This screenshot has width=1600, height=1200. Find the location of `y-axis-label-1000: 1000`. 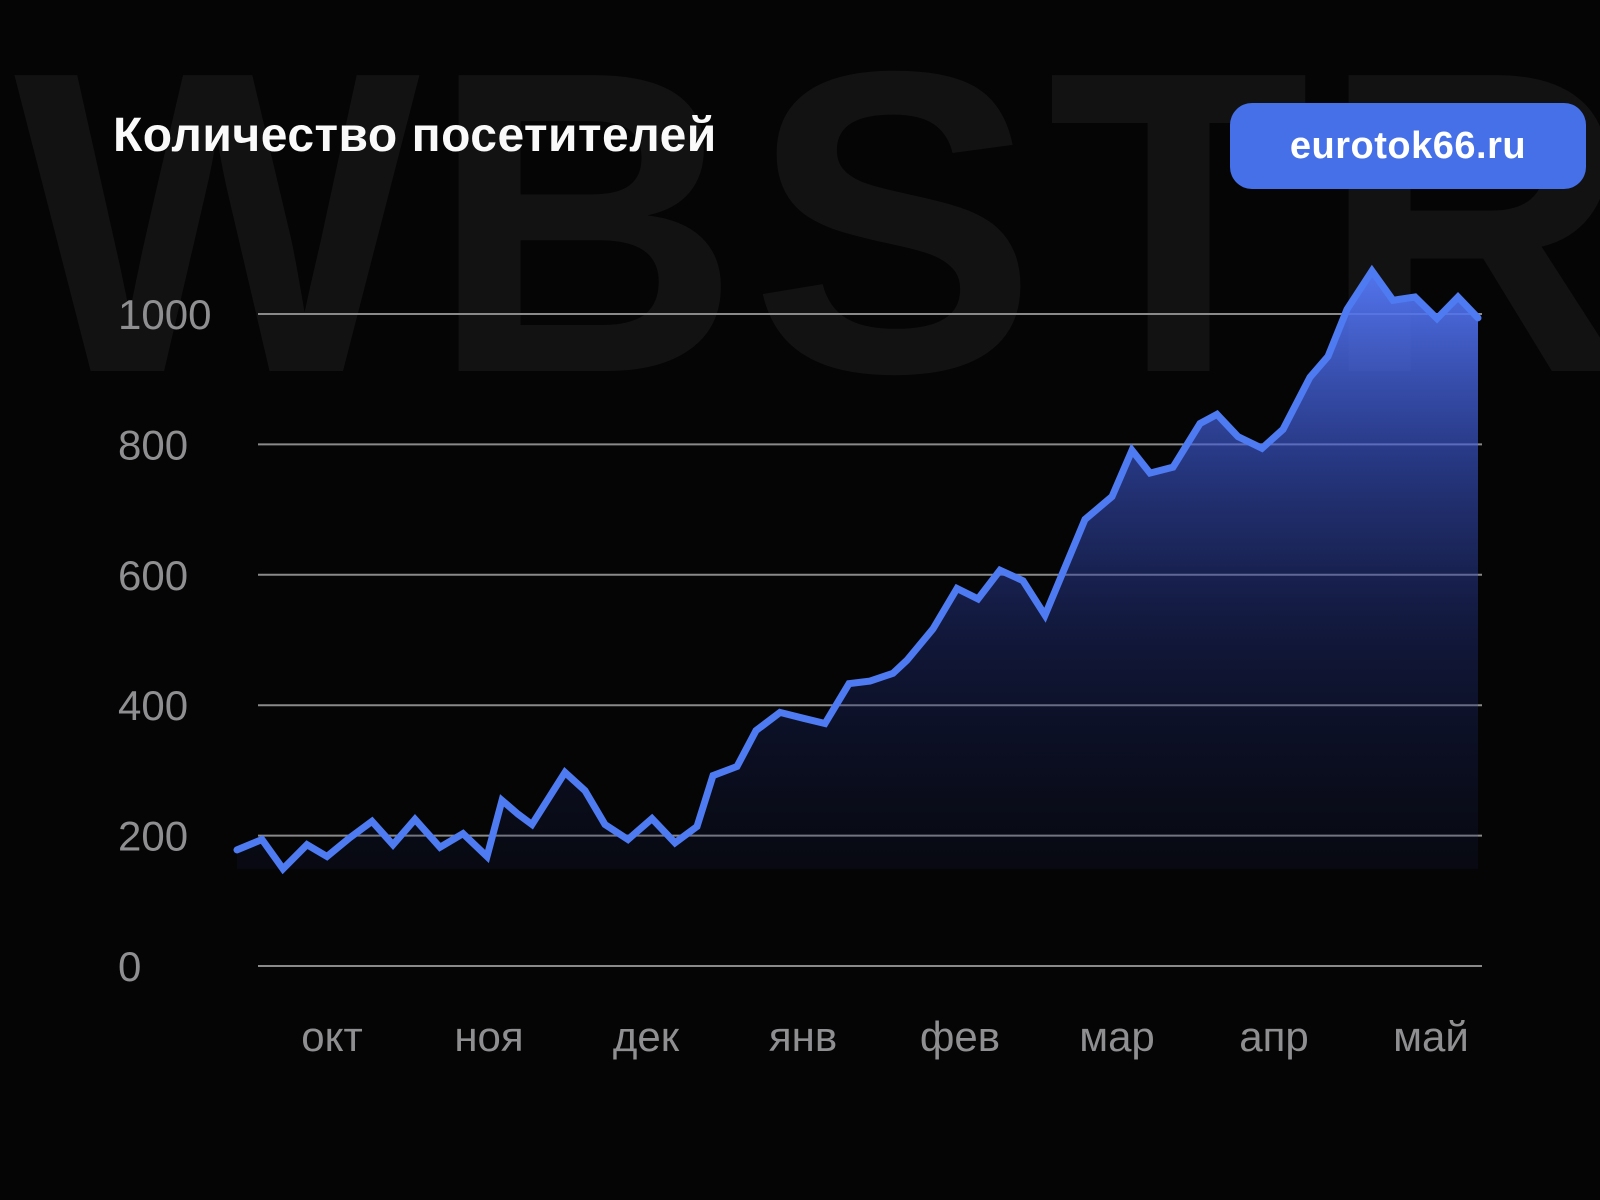

y-axis-label-1000: 1000 is located at coordinates (164, 314).